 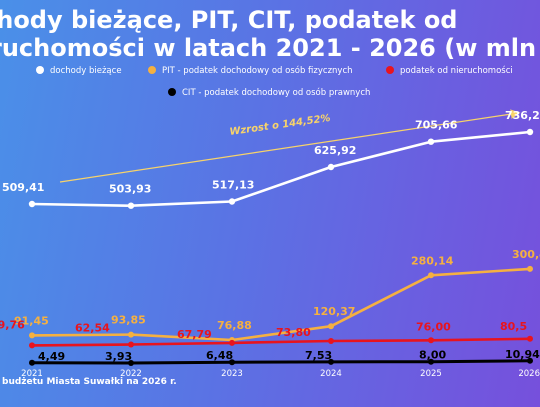 I want to click on source-note: budżetu Miasta Suwałki na 2026 r., so click(x=89, y=382).